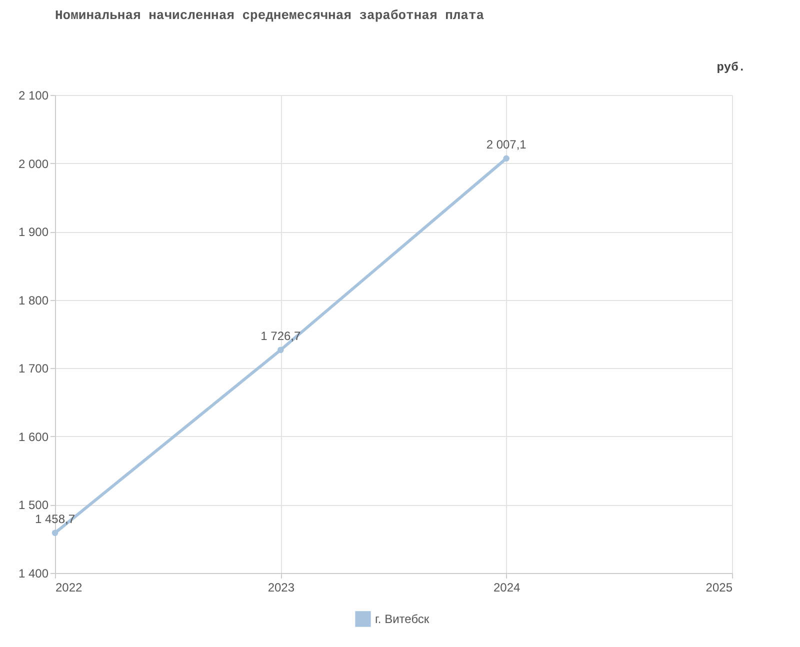  What do you see at coordinates (507, 587) in the screenshot?
I see `x-tick-label: 2024` at bounding box center [507, 587].